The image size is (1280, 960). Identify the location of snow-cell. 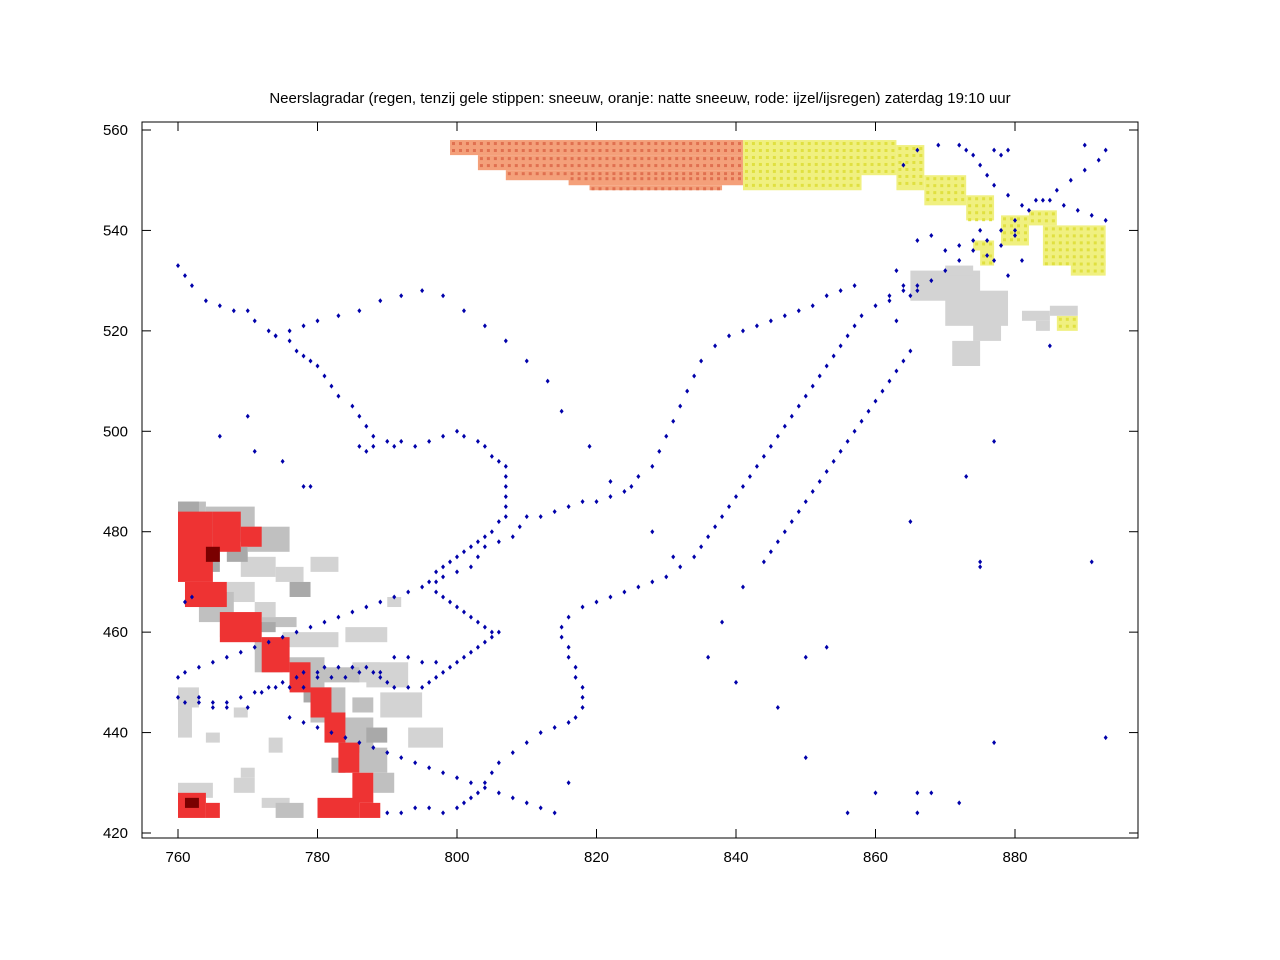
(1088, 268).